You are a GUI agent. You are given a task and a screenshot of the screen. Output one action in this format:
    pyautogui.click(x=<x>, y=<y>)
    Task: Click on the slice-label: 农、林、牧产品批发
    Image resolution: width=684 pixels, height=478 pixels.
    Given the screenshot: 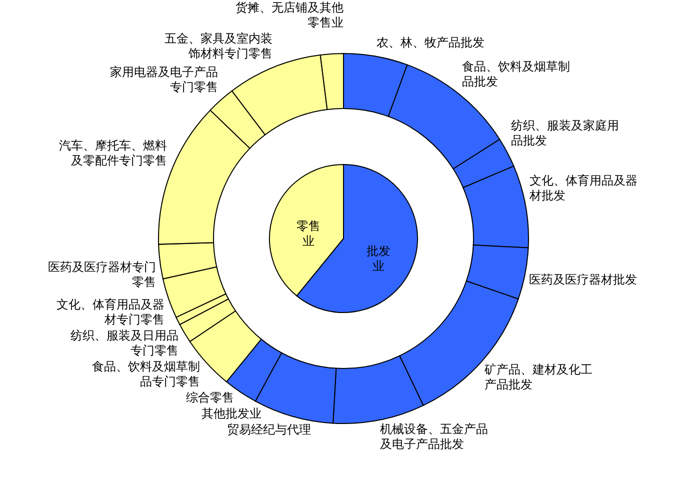 What is the action you would take?
    pyautogui.click(x=430, y=42)
    